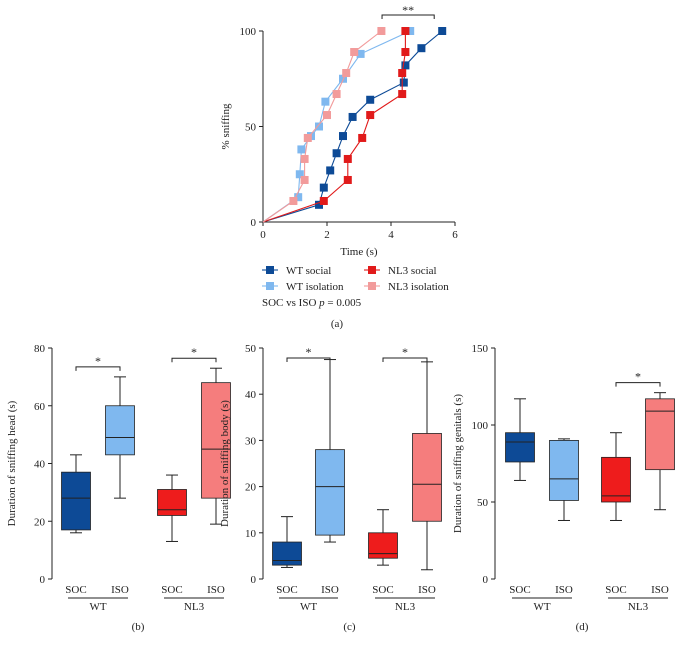  Describe the element at coordinates (486, 580) in the screenshot. I see `panel-d-y-tick-label: 0` at that location.